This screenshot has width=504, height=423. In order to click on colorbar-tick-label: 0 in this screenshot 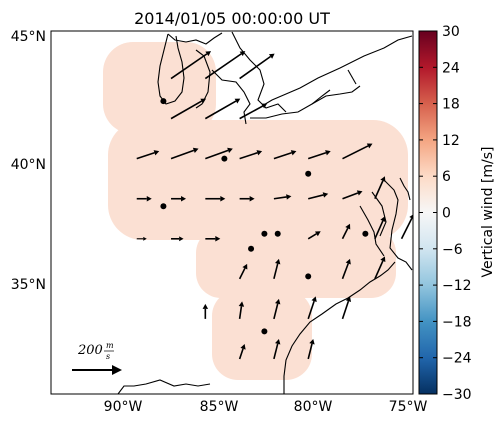, I will do `click(446, 214)`.